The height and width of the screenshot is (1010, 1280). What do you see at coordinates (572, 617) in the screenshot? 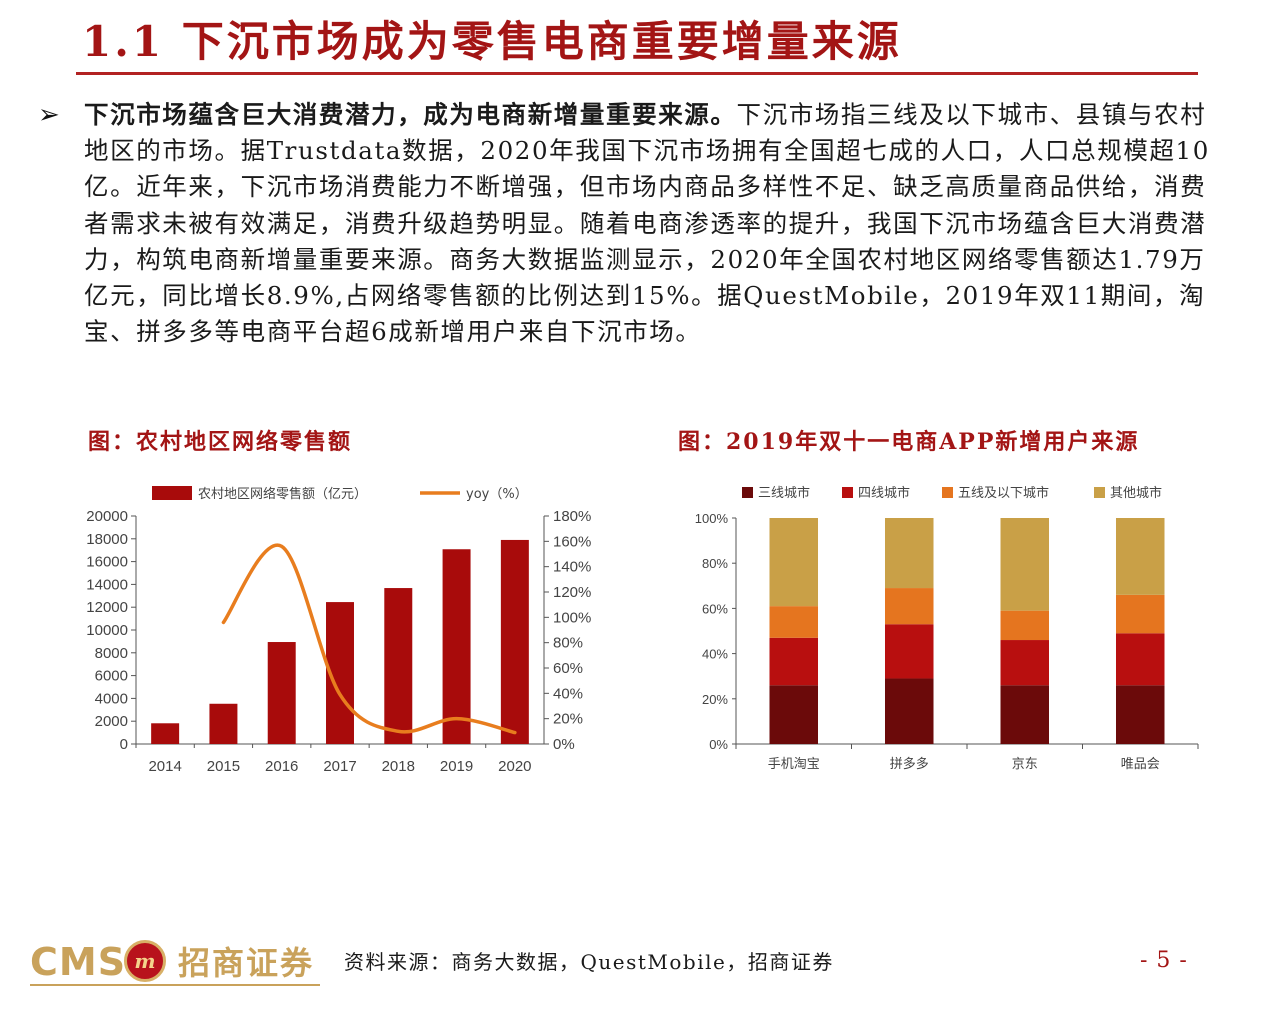
I see `right-tick-label: 100%` at bounding box center [572, 617].